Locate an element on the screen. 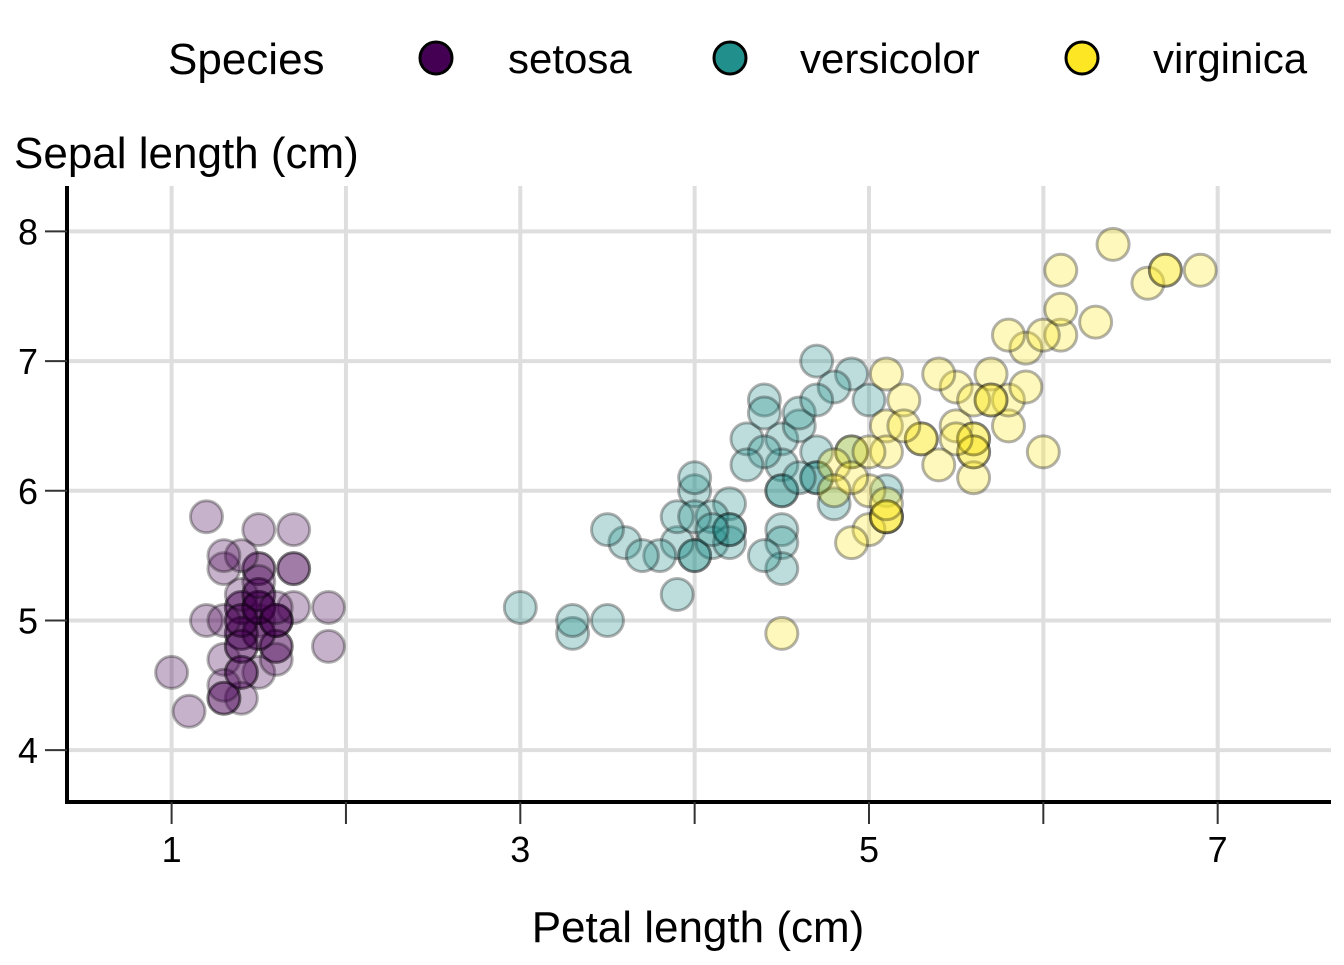  legend-title: Species is located at coordinates (246, 59).